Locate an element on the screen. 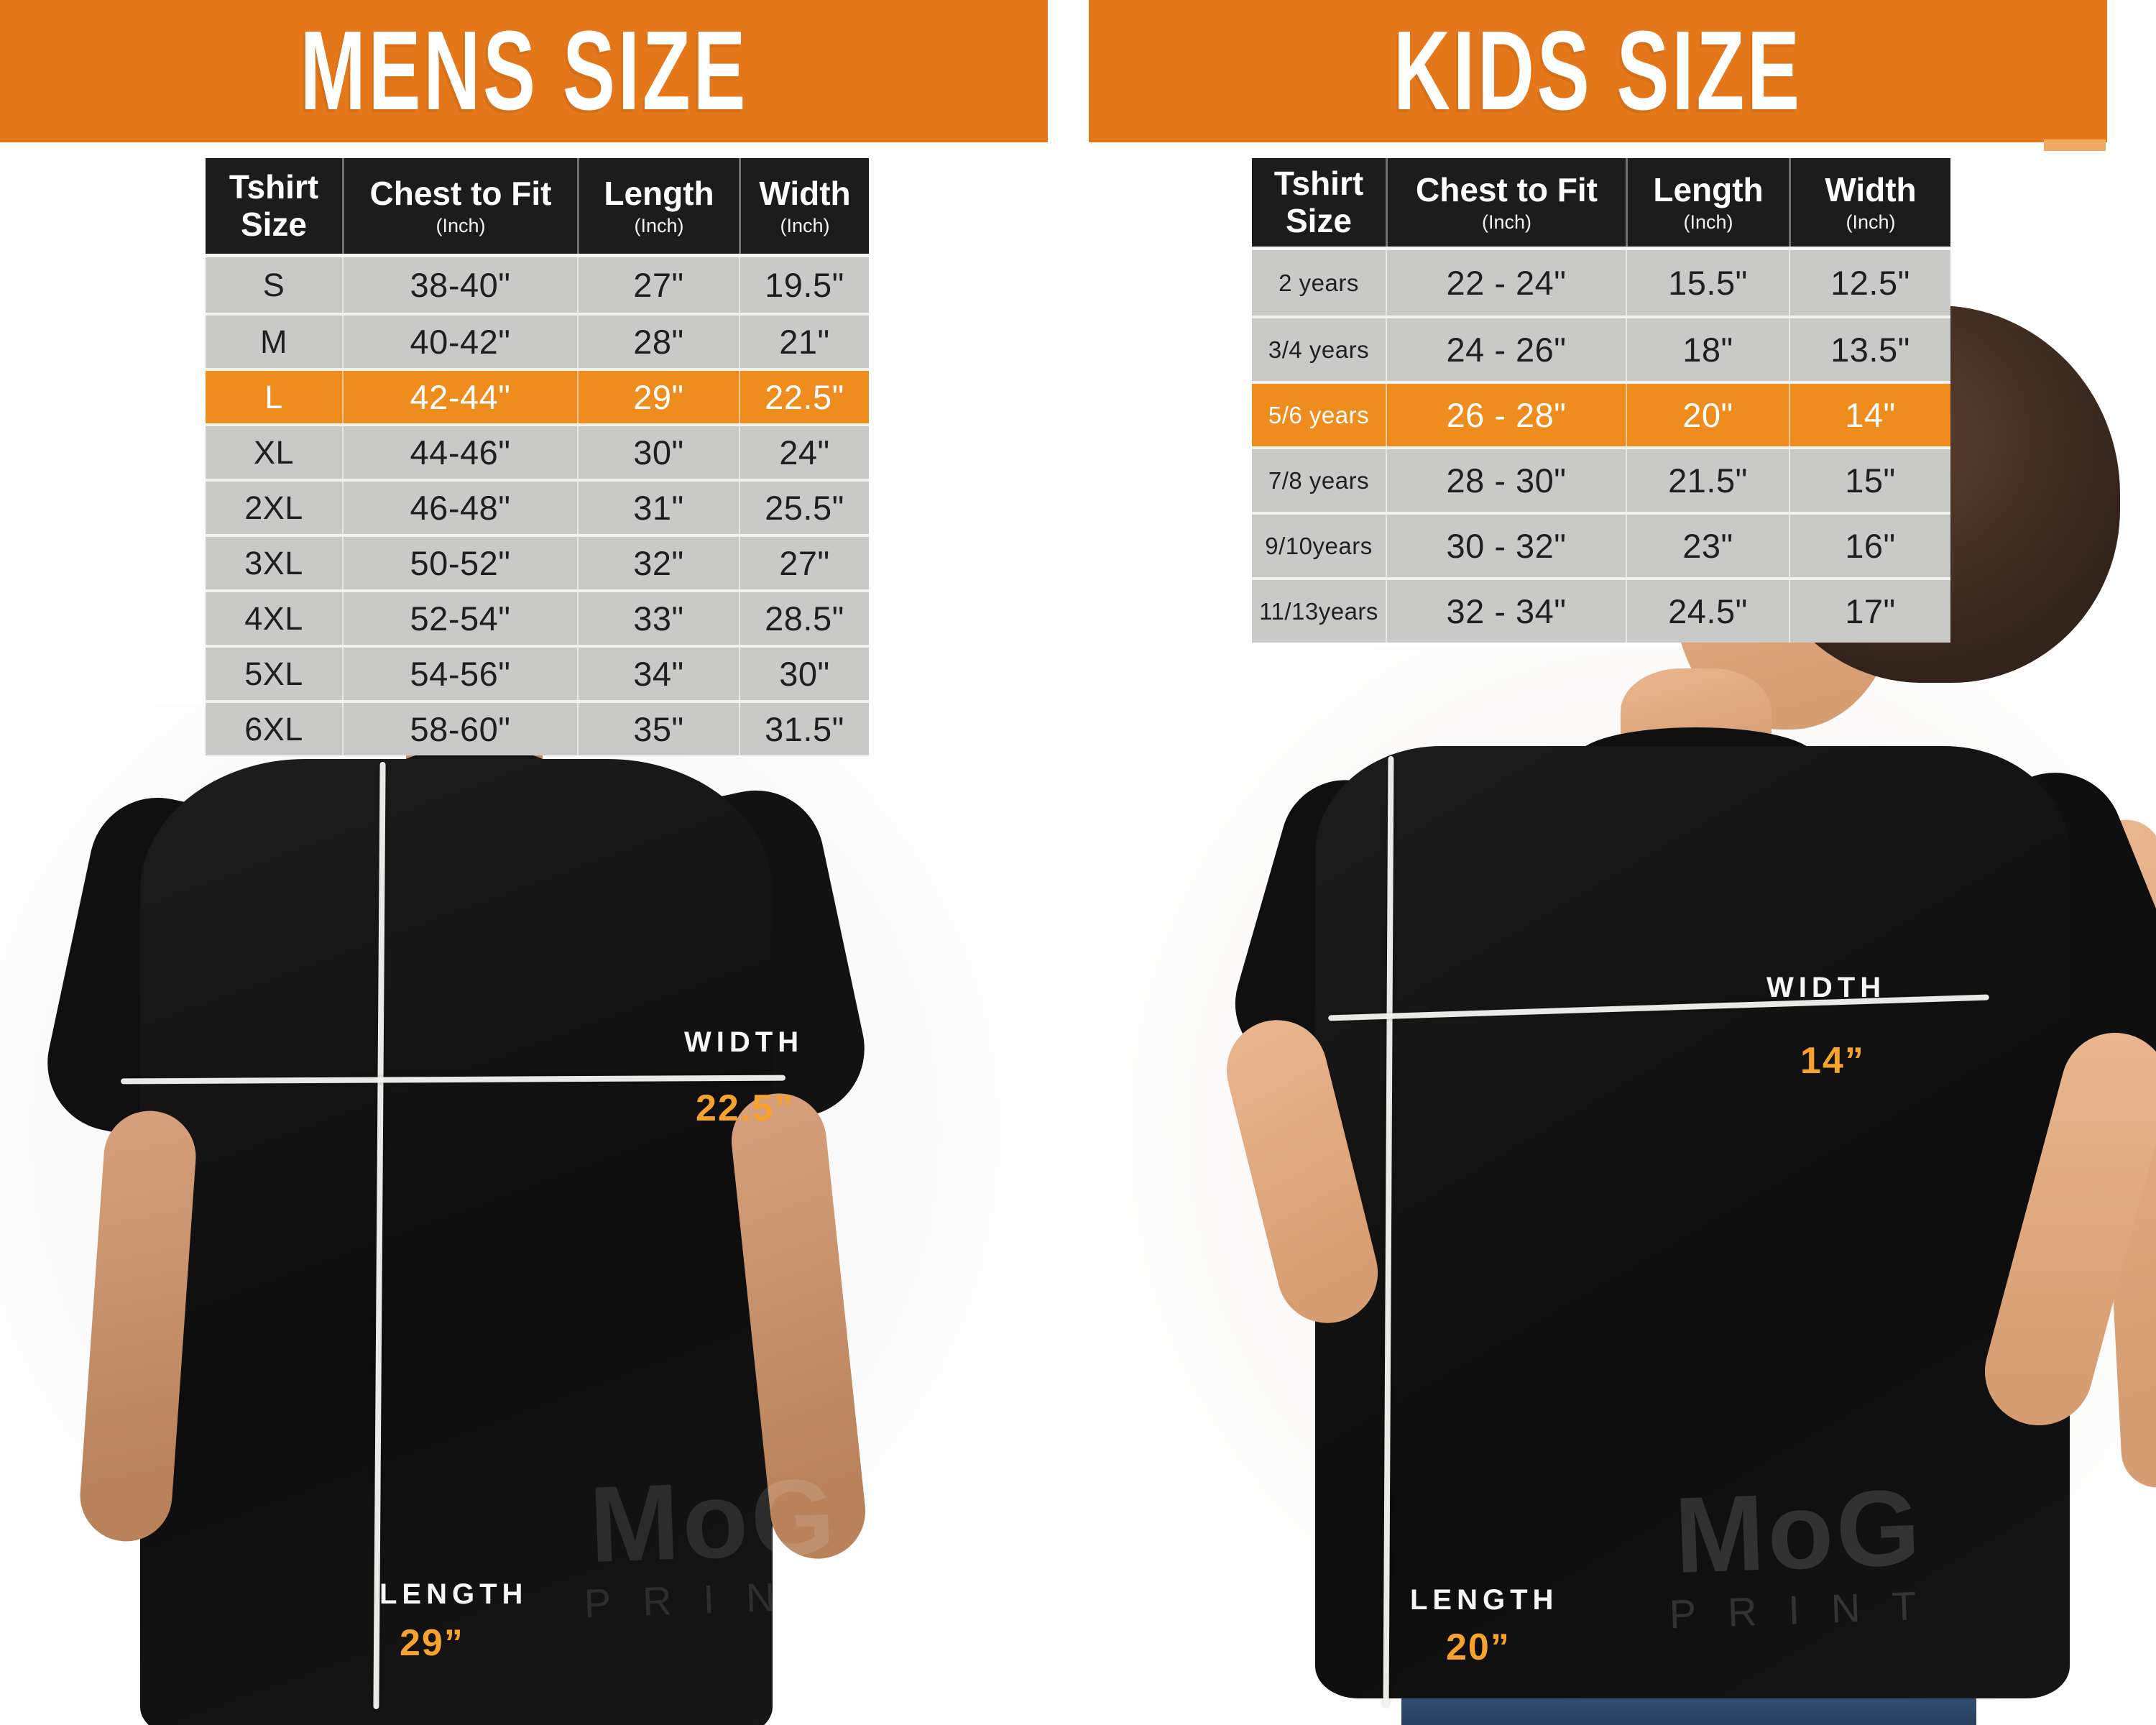  cell-size: 6XL is located at coordinates (273, 729).